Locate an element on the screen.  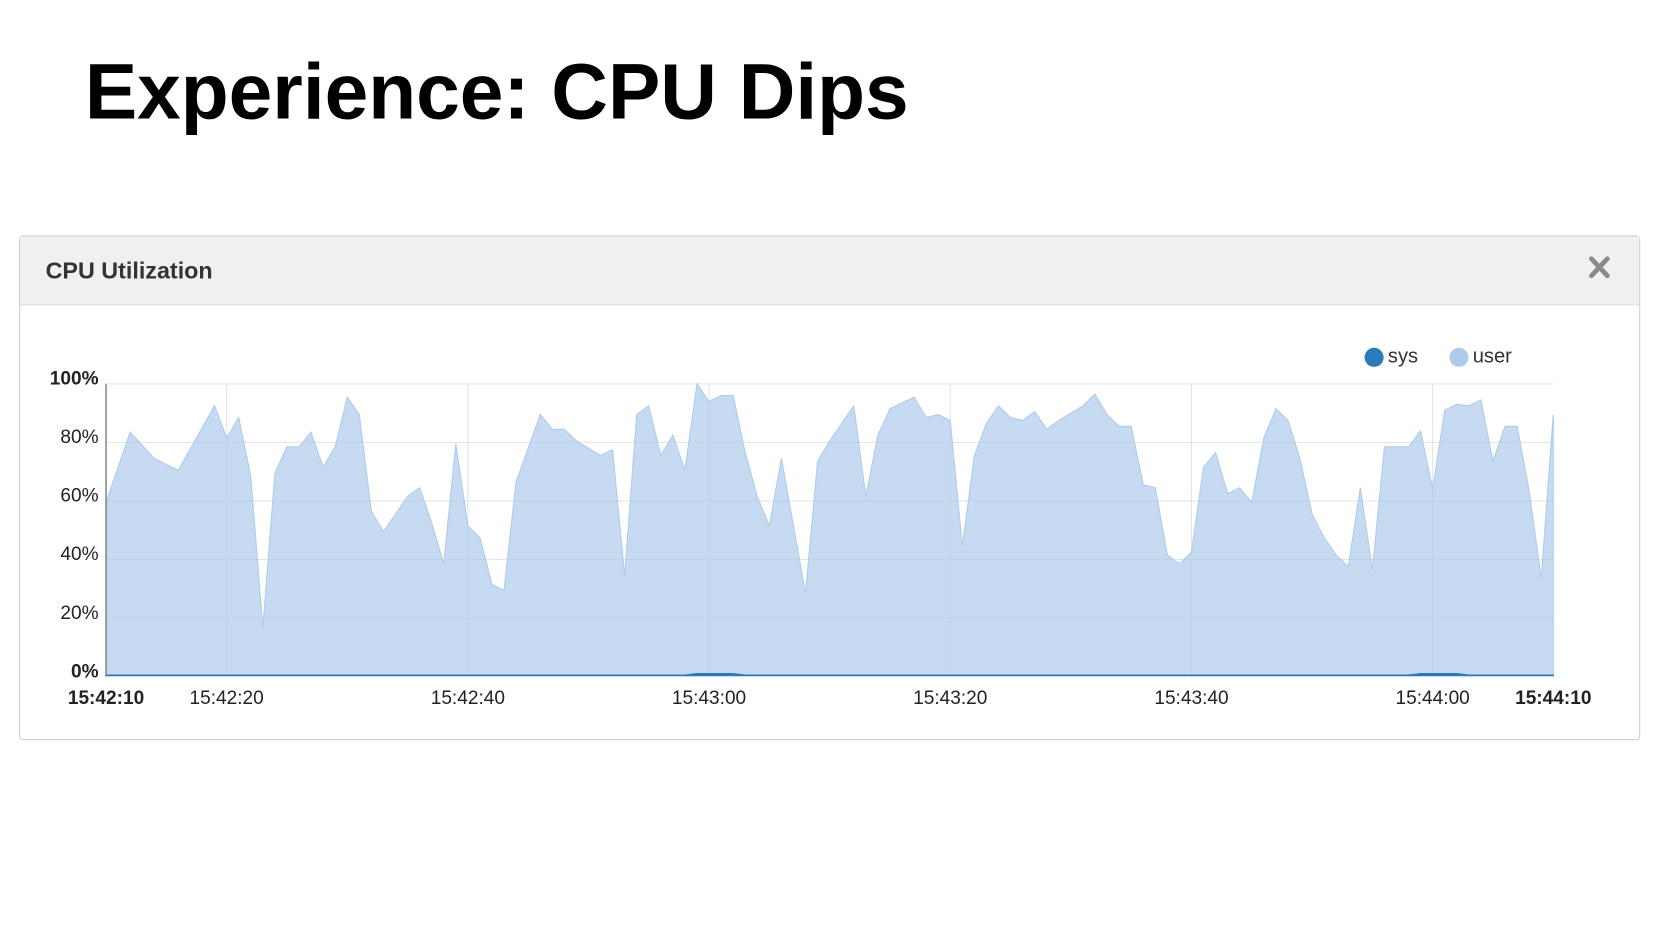
x-tick-label: 15:43:20 is located at coordinates (950, 698).